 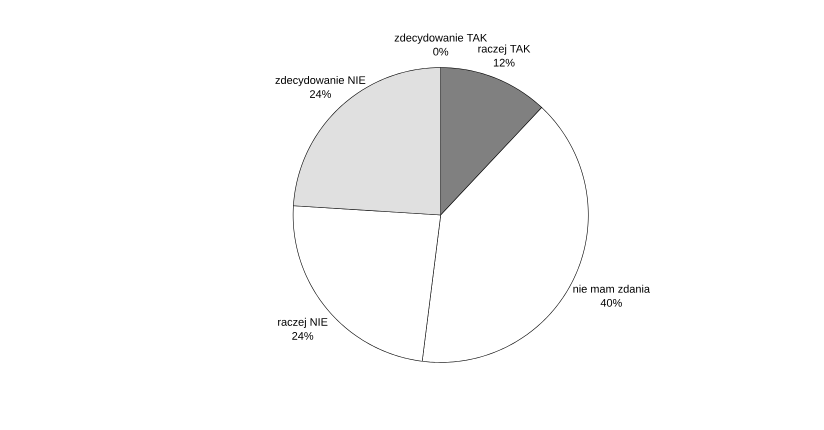 What do you see at coordinates (504, 49) in the screenshot?
I see `slice-label: raczej TAK` at bounding box center [504, 49].